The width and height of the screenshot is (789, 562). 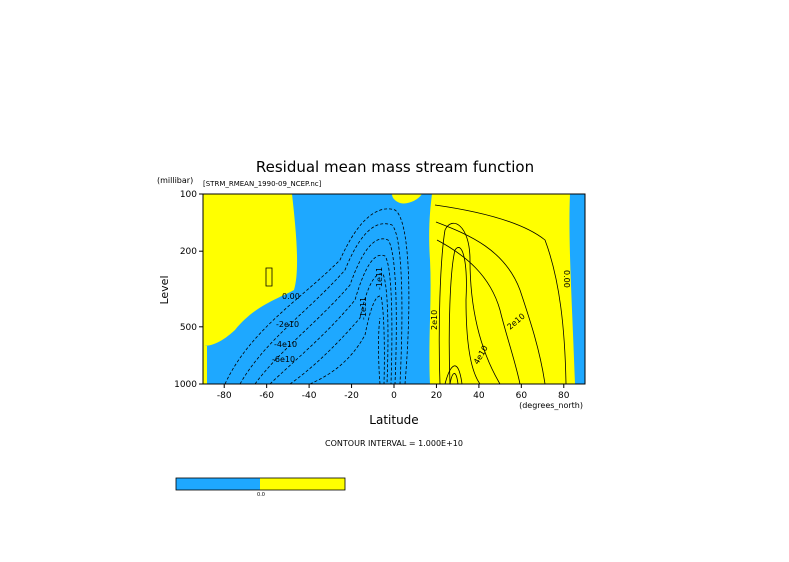 I want to click on x-tick-label: 80, so click(x=564, y=396).